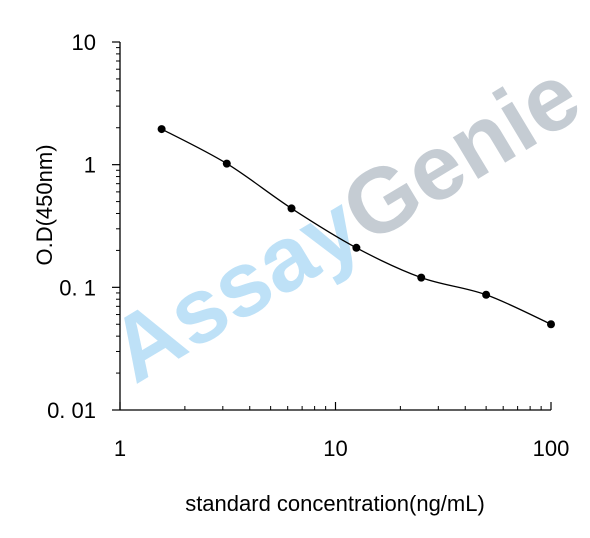  What do you see at coordinates (335, 503) in the screenshot?
I see `x-axis-title: standard concentration(ng/mL)` at bounding box center [335, 503].